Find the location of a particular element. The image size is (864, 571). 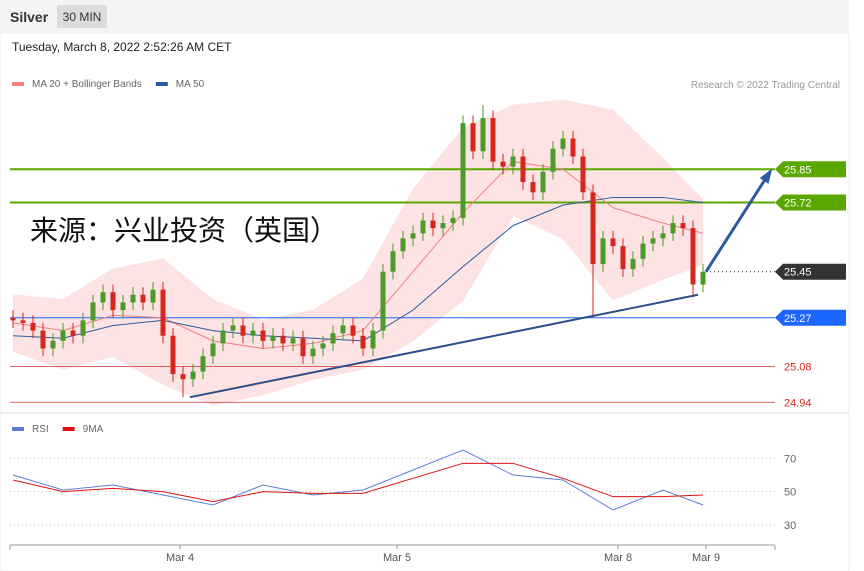

arrow-head is located at coordinates (766, 176).